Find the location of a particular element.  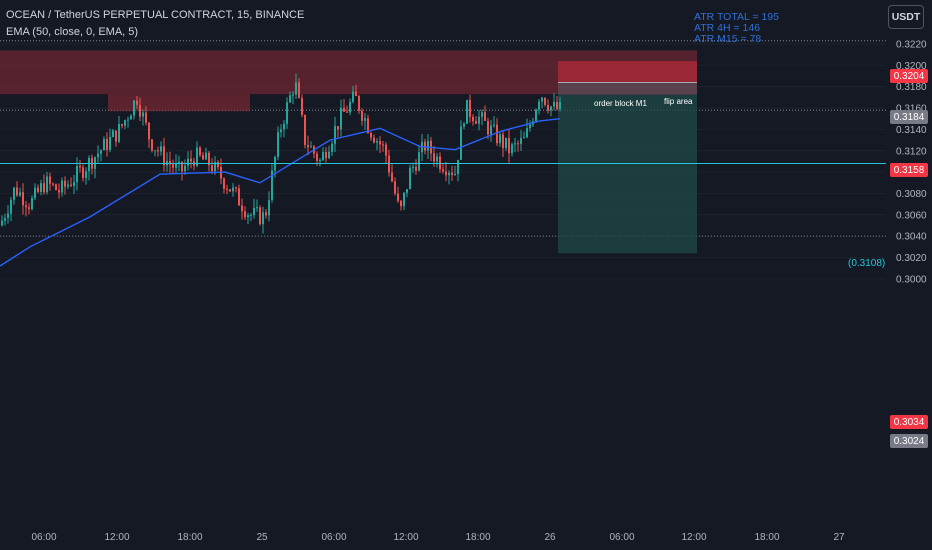

x-tick-label: 26 is located at coordinates (550, 537).